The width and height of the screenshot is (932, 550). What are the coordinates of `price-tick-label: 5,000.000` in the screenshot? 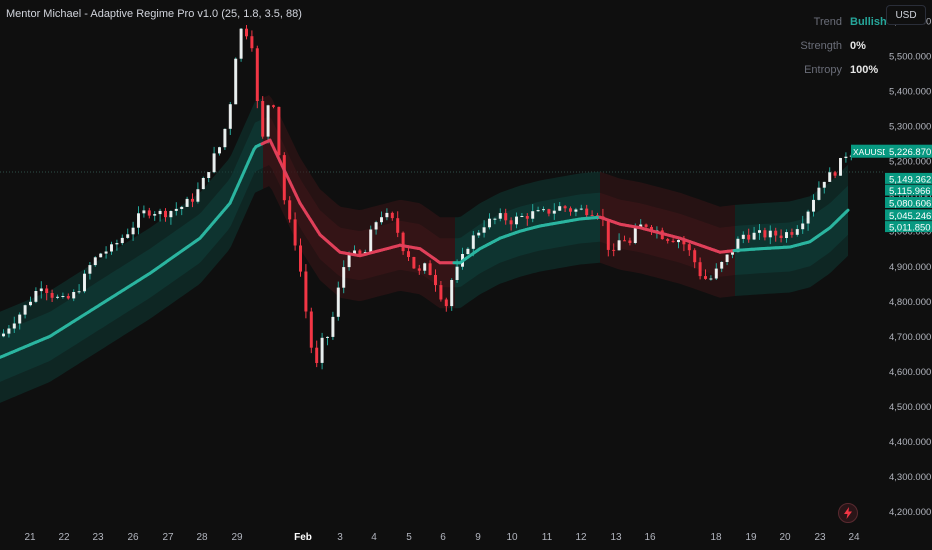 It's located at (910, 232).